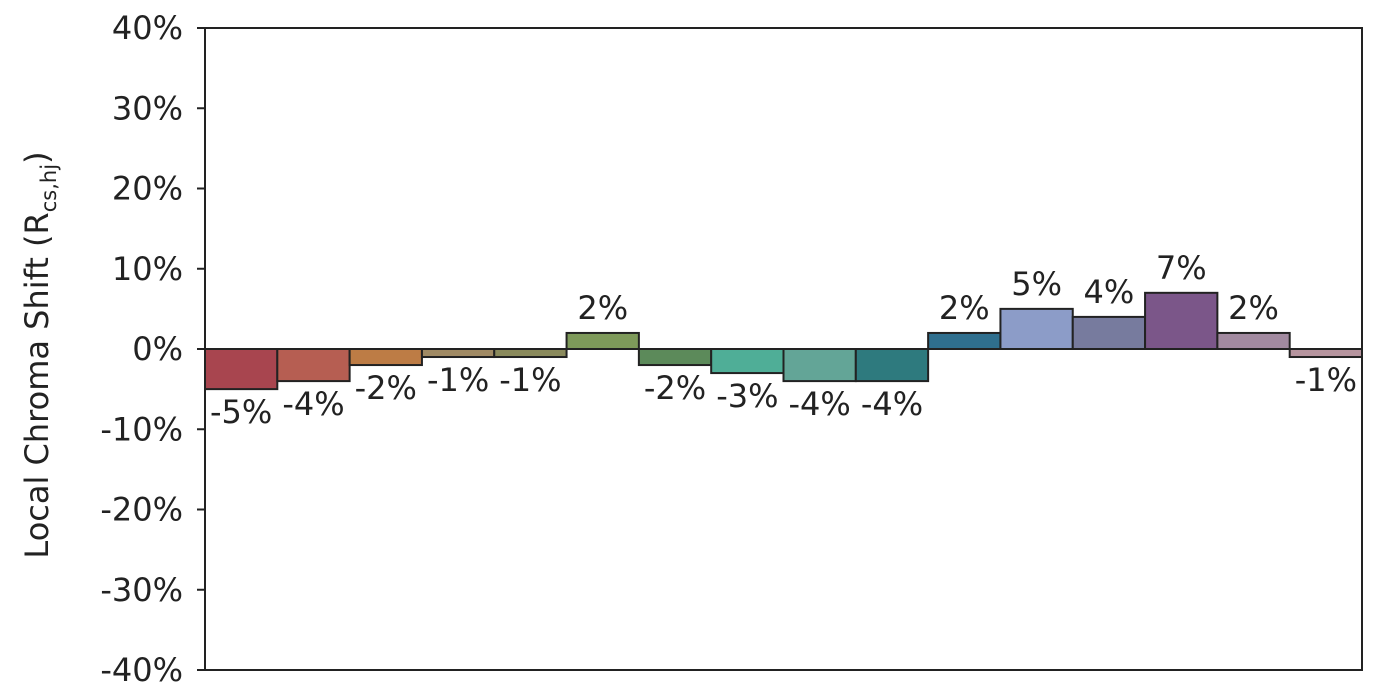 The height and width of the screenshot is (690, 1380). What do you see at coordinates (49, 188) in the screenshot?
I see `y-axis-label-subscript: cs,hj` at bounding box center [49, 188].